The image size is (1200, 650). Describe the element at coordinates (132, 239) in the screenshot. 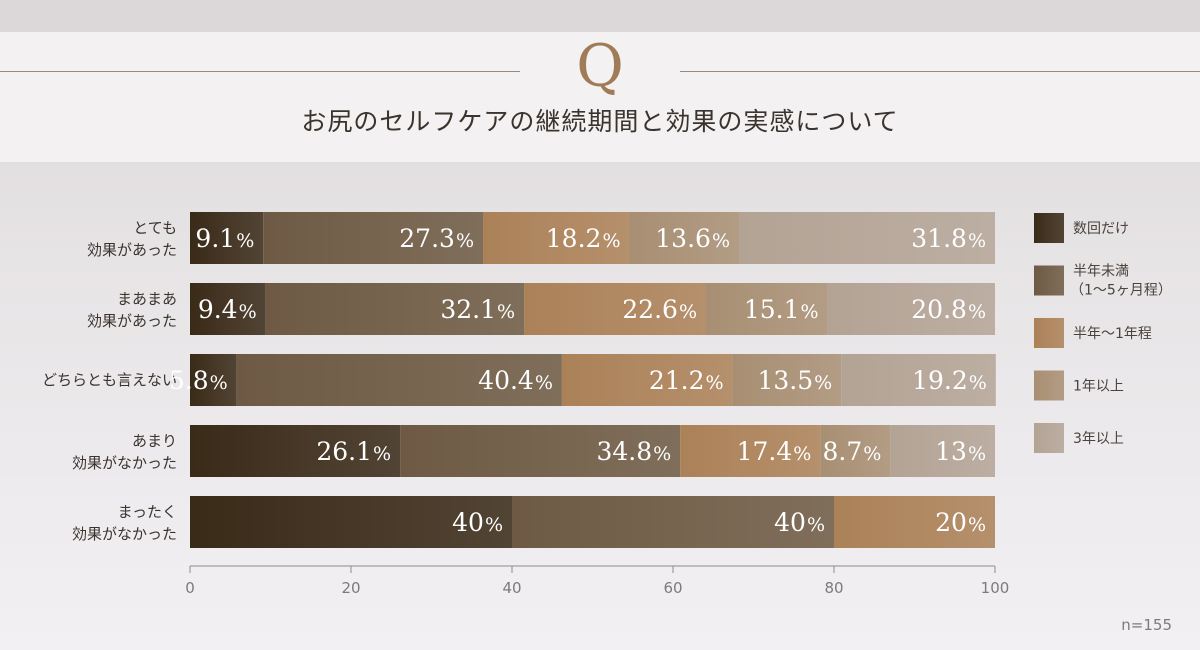

I see `category-label: とても効果があった` at that location.